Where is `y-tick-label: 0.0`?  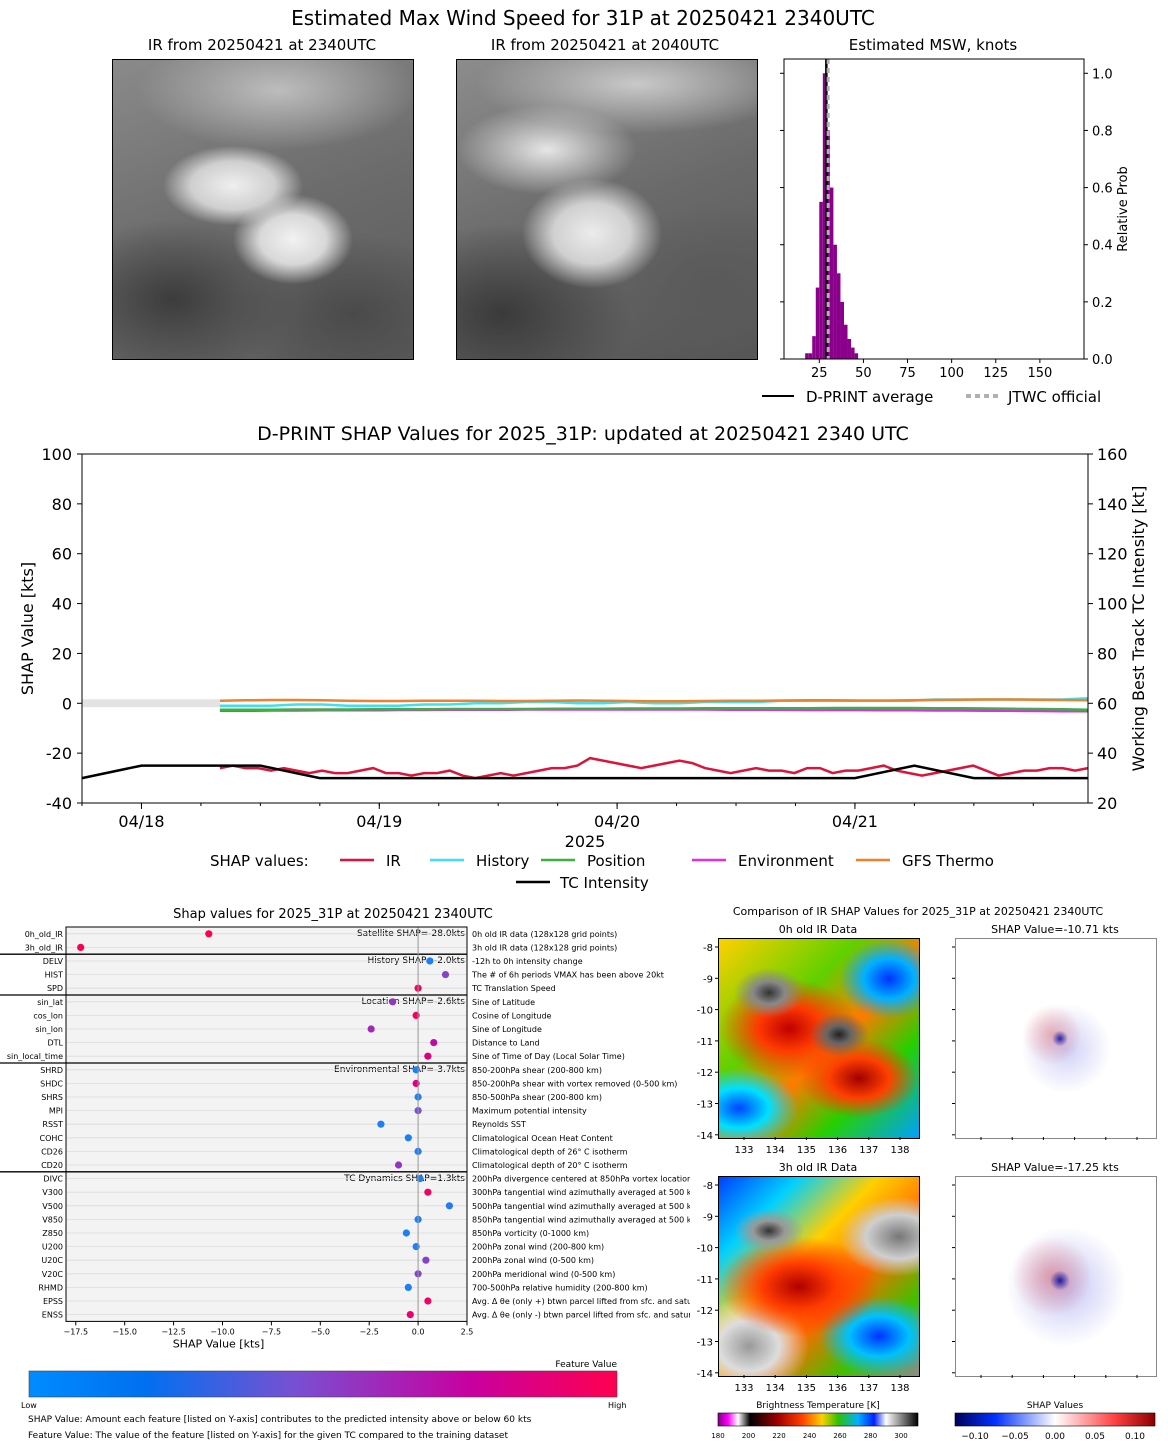
y-tick-label: 0.0 is located at coordinates (1102, 360).